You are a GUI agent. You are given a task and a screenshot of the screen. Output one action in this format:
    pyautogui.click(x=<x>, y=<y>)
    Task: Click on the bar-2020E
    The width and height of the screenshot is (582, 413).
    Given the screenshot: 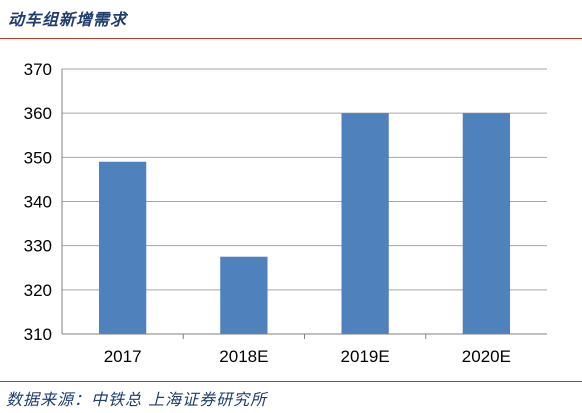 What is the action you would take?
    pyautogui.click(x=486, y=224)
    